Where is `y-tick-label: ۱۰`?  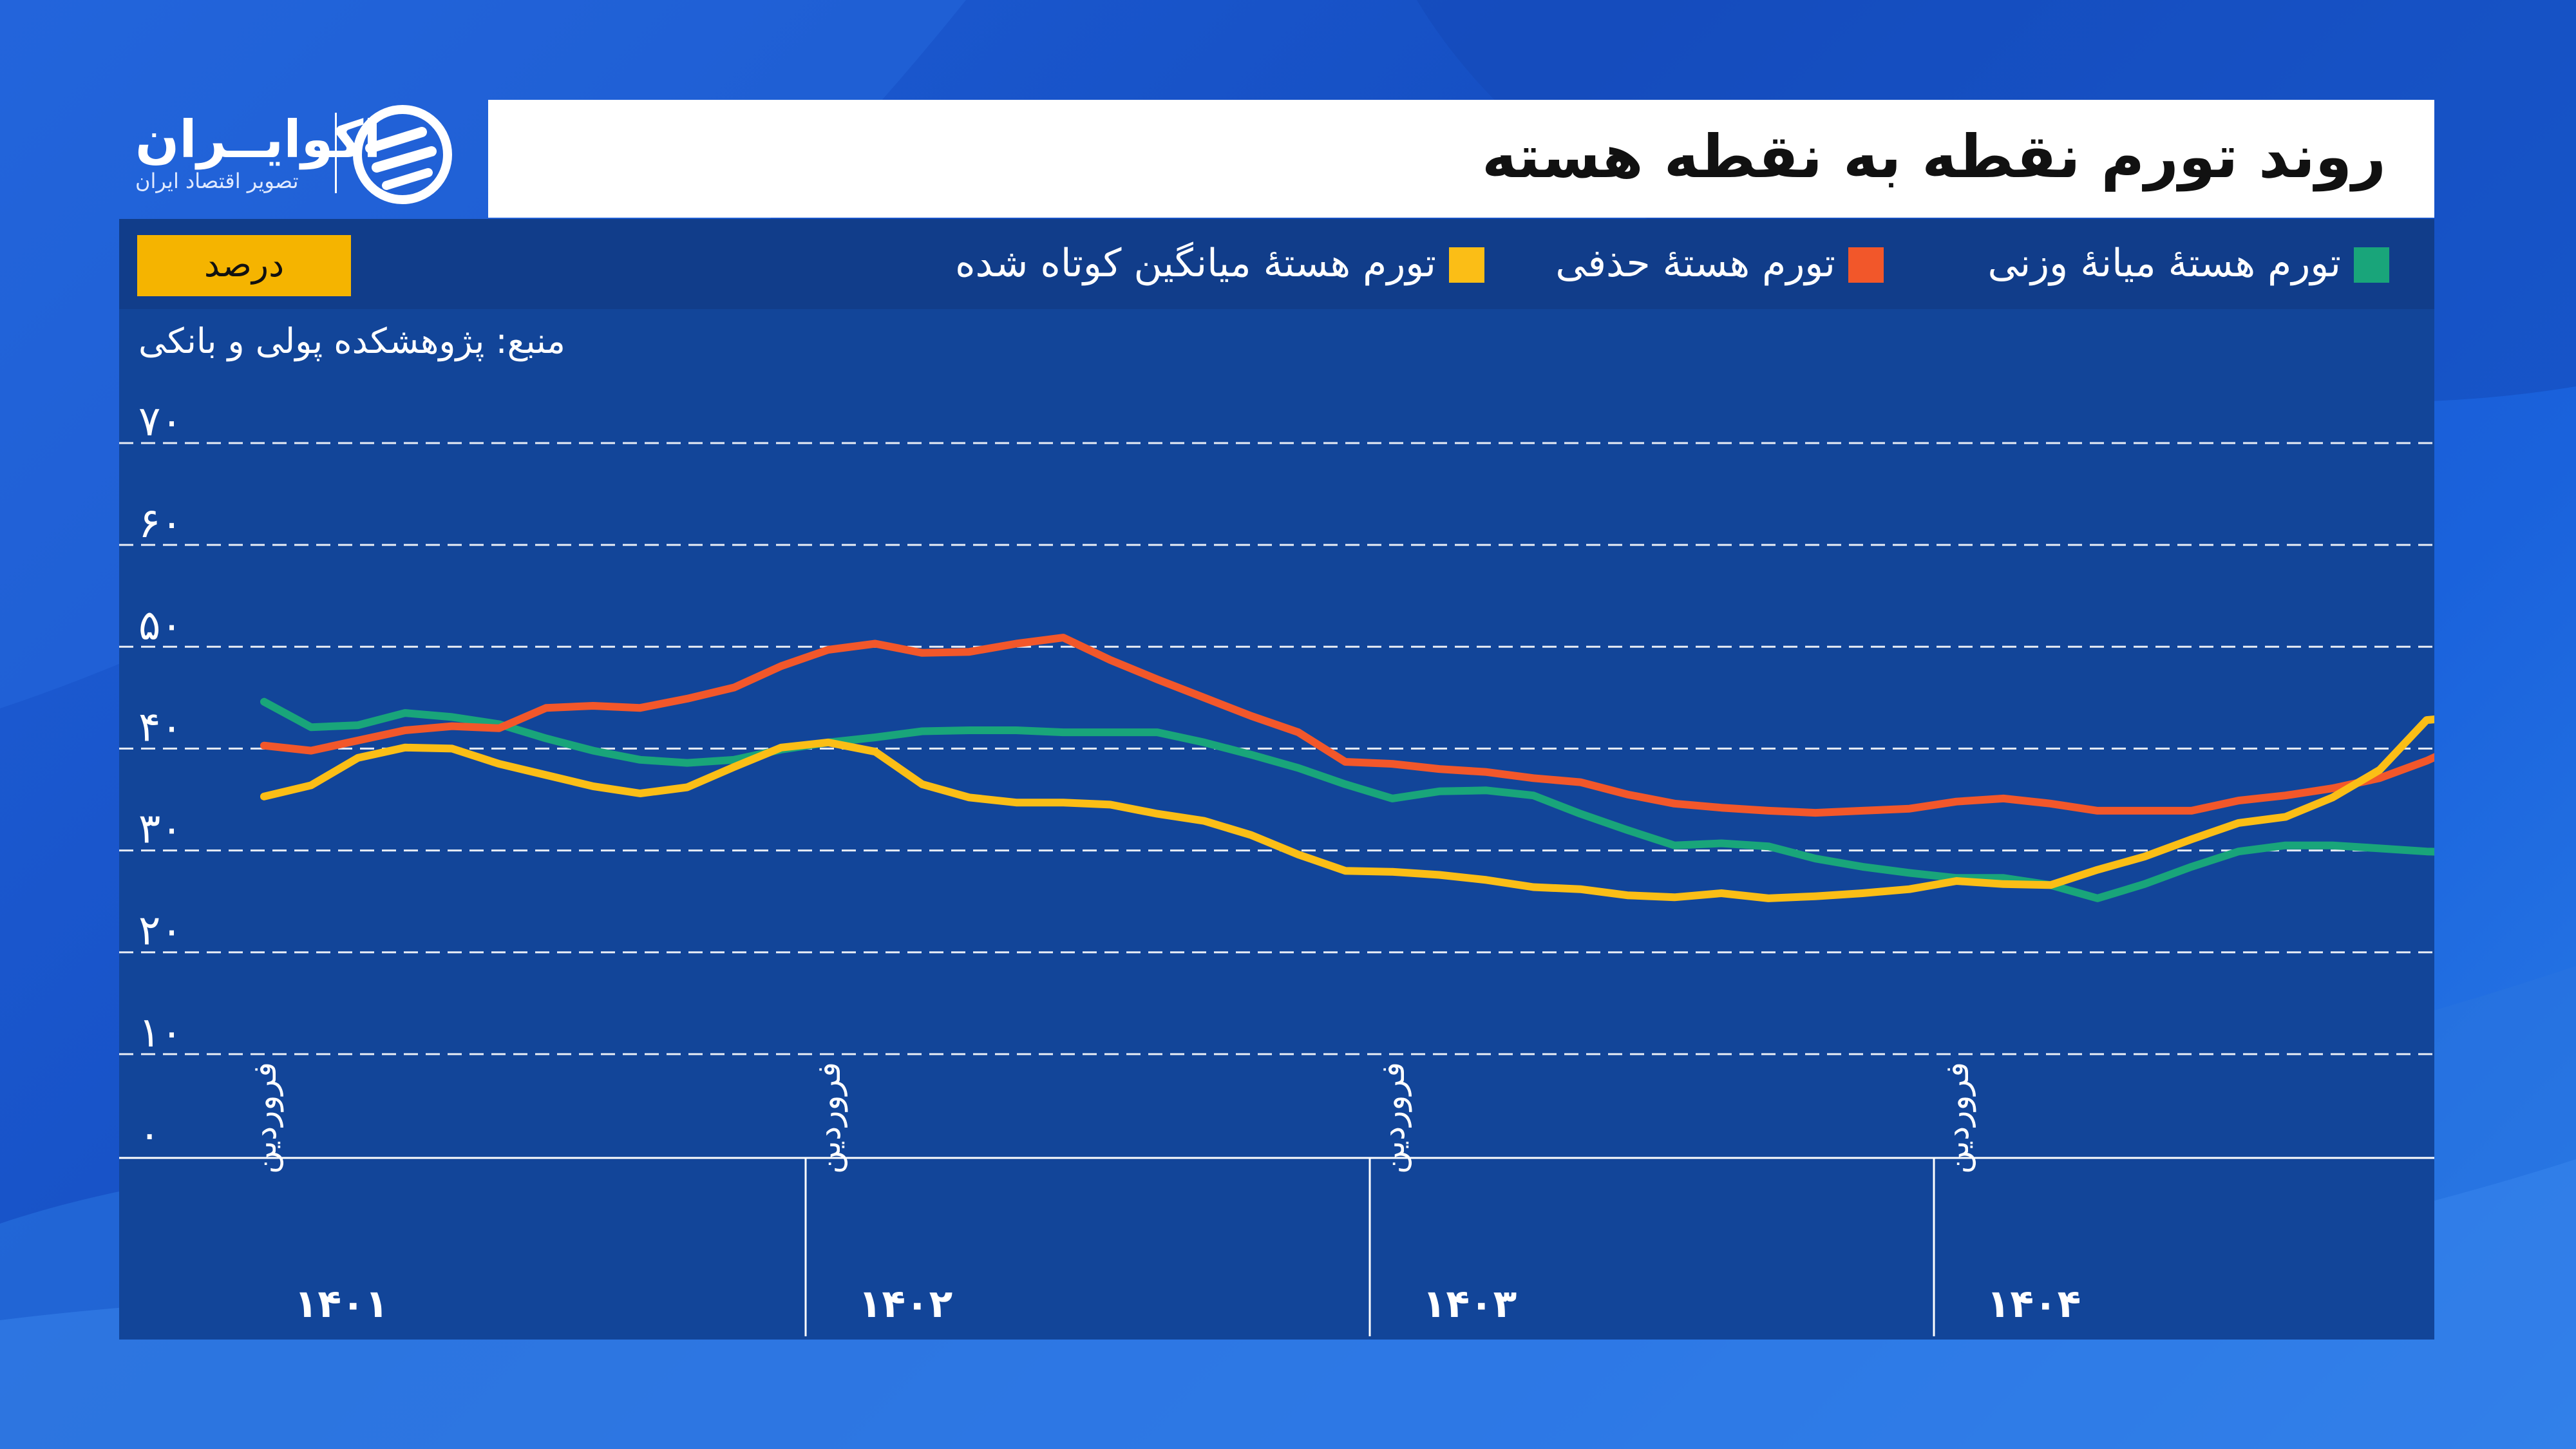
y-tick-label: ۱۰ is located at coordinates (160, 1033).